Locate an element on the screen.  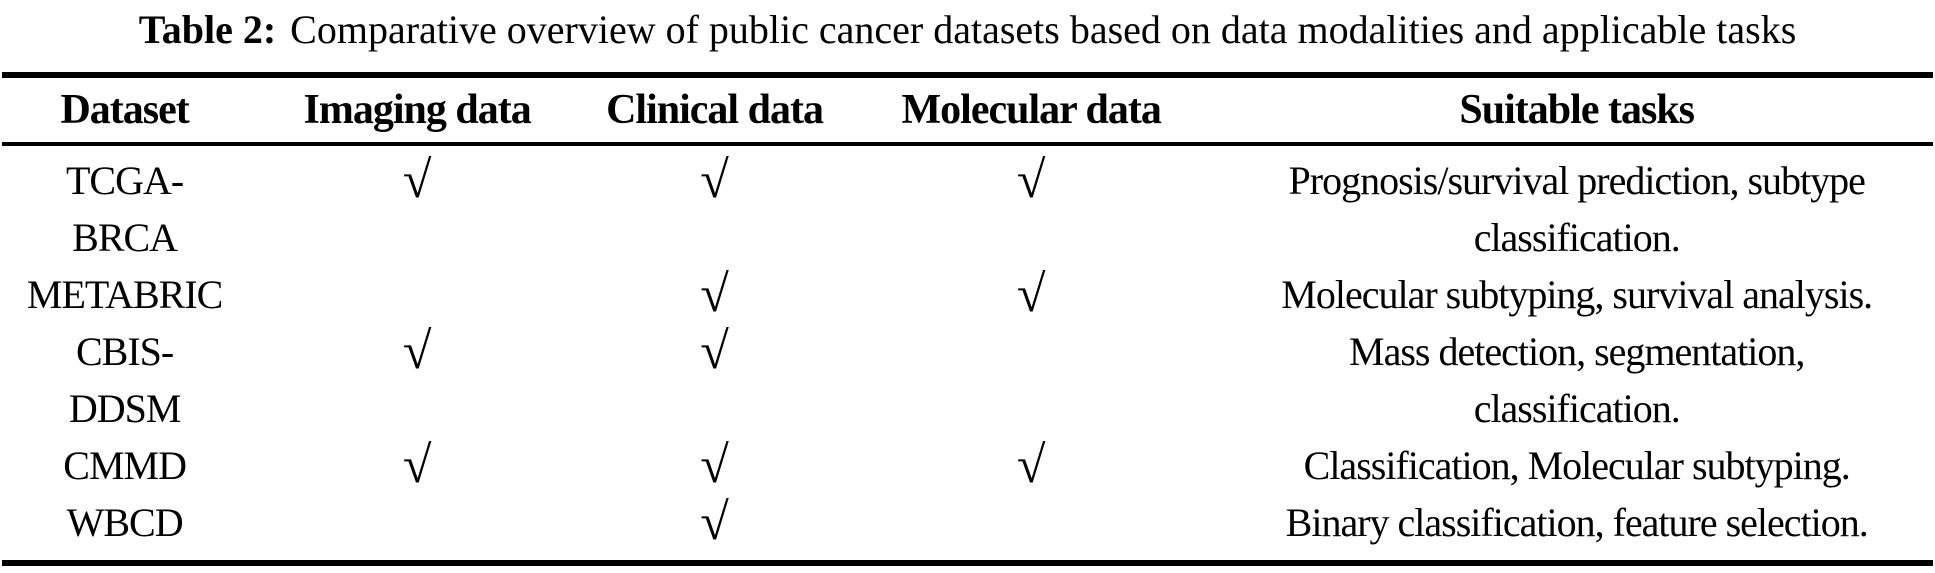
dataset-name-line: METABRIC is located at coordinates (124, 294).